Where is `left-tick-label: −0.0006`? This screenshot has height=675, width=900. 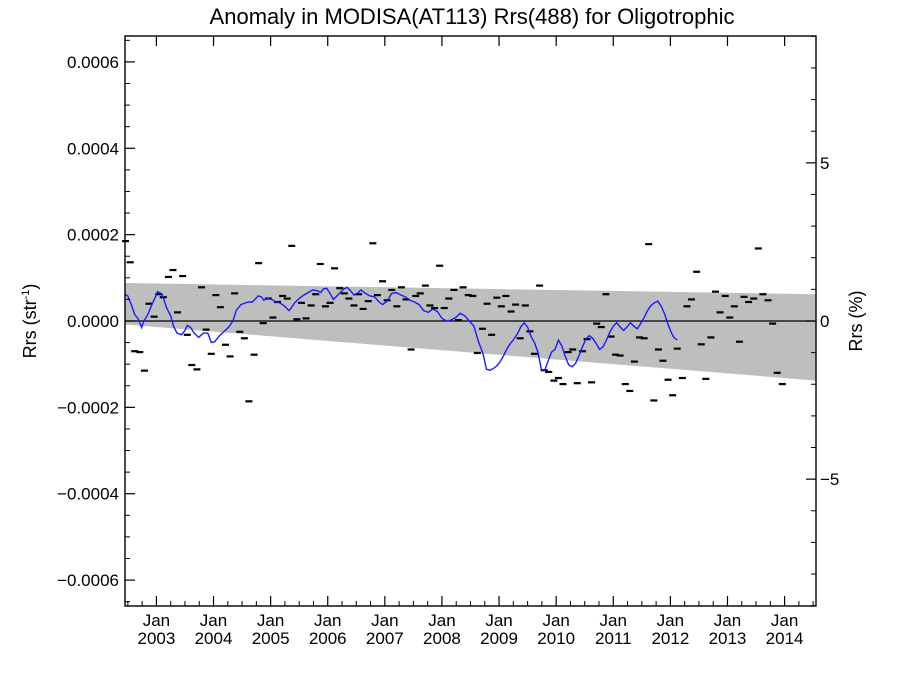 left-tick-label: −0.0006 is located at coordinates (88, 580).